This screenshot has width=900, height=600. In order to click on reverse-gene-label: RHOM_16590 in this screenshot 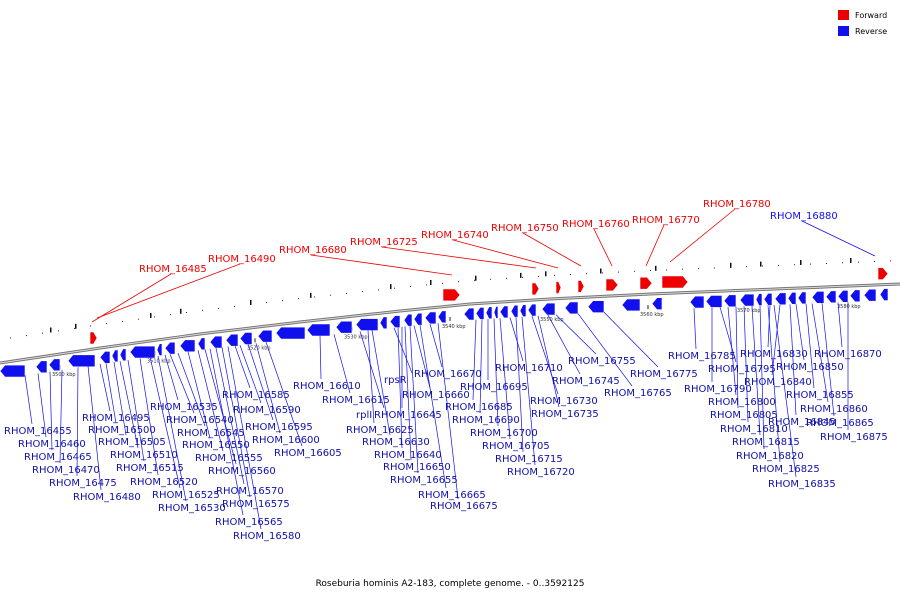, I will do `click(267, 410)`.